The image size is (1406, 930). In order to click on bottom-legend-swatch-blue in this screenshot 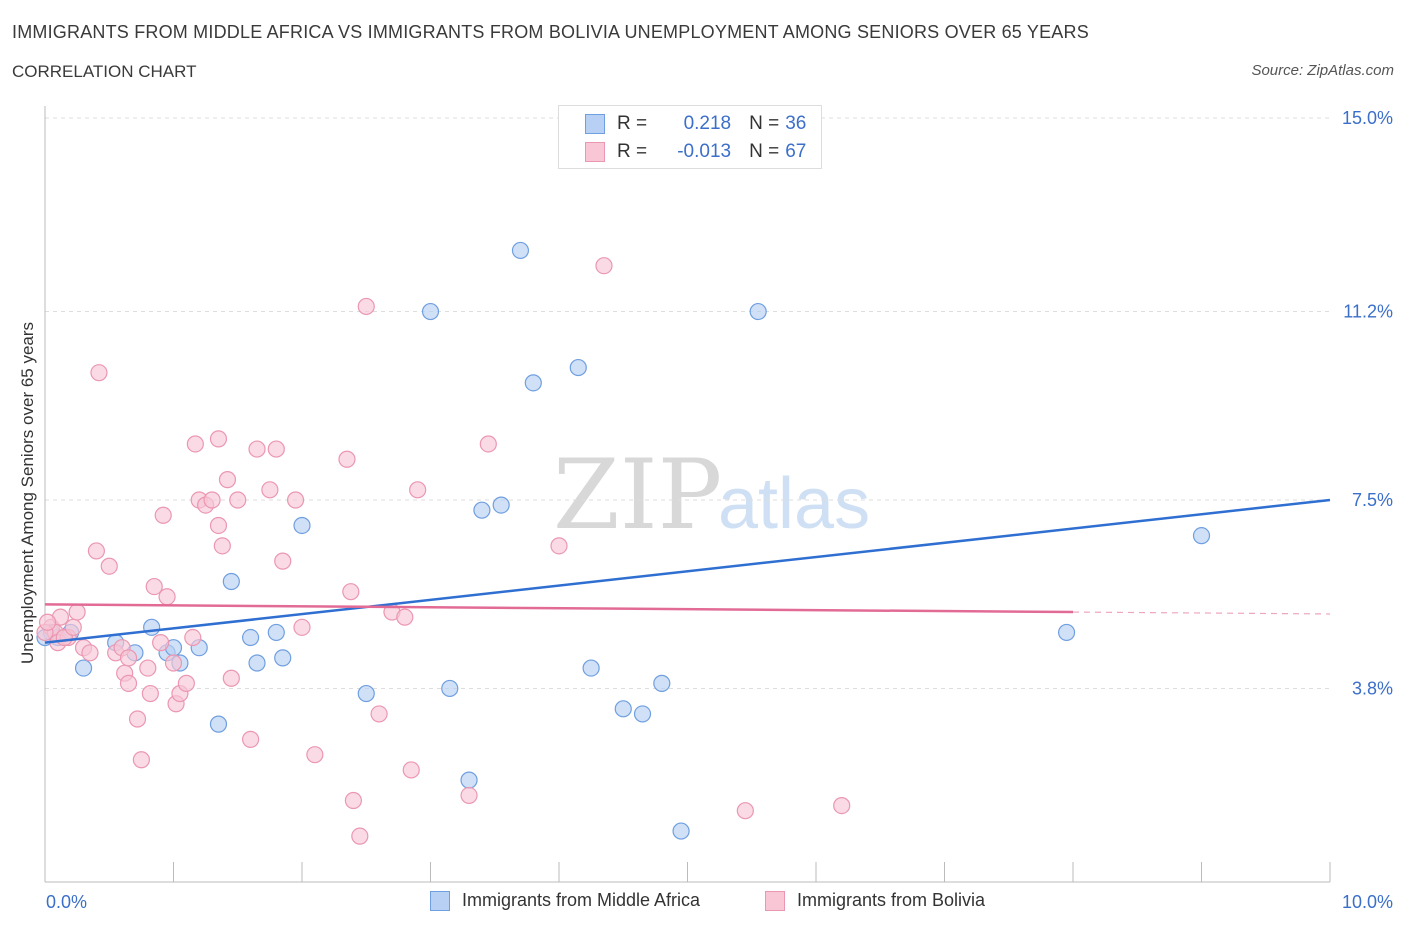, I will do `click(440, 900)`.